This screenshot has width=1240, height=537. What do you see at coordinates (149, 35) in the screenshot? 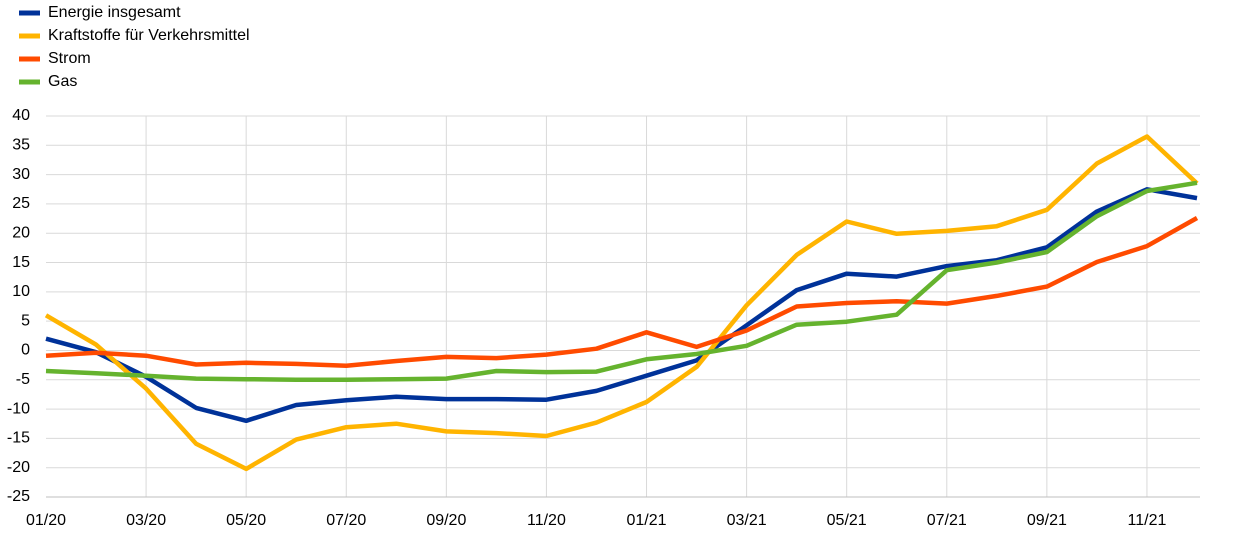
I see `legend-label: Kraftstoffe für Verkehrsmittel` at bounding box center [149, 35].